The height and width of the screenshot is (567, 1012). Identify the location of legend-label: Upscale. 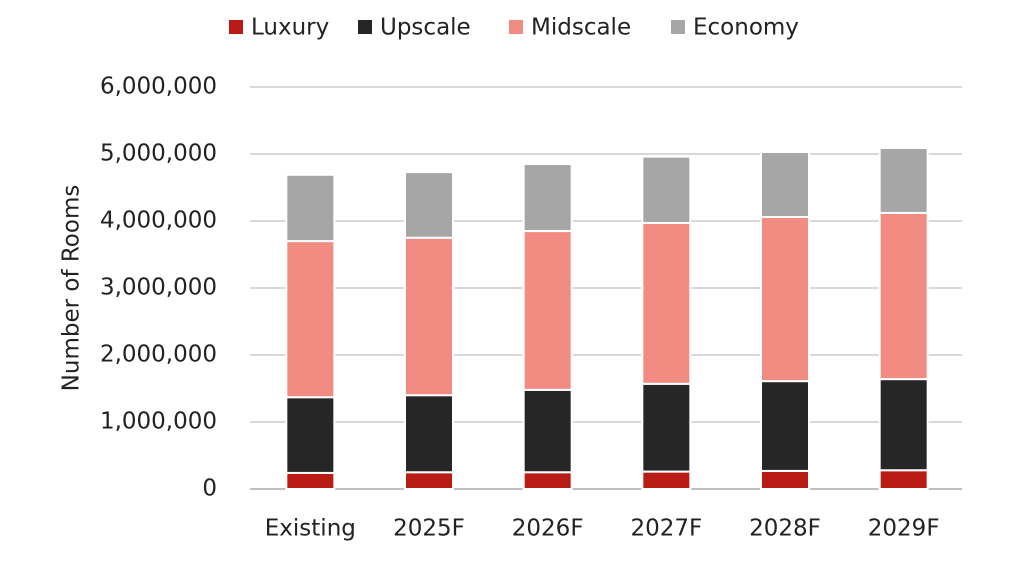
(425, 28).